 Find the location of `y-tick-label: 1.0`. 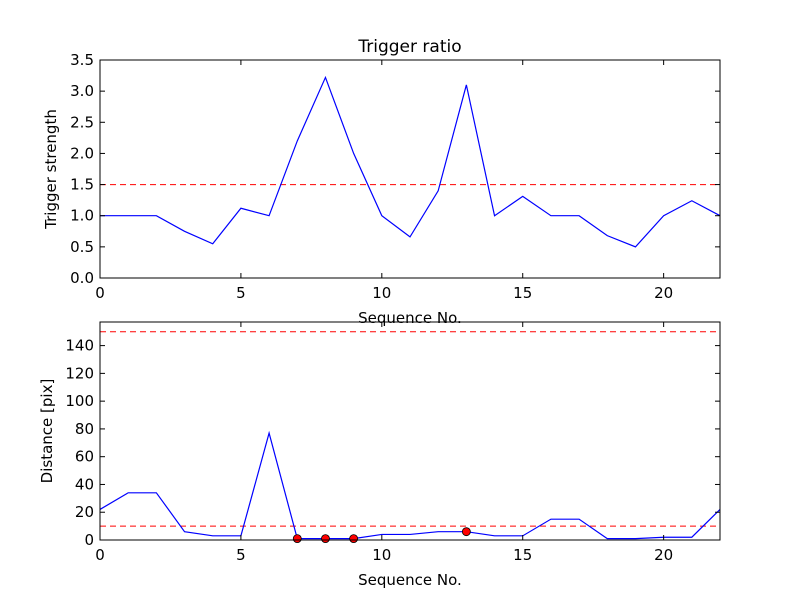

y-tick-label: 1.0 is located at coordinates (82, 216).